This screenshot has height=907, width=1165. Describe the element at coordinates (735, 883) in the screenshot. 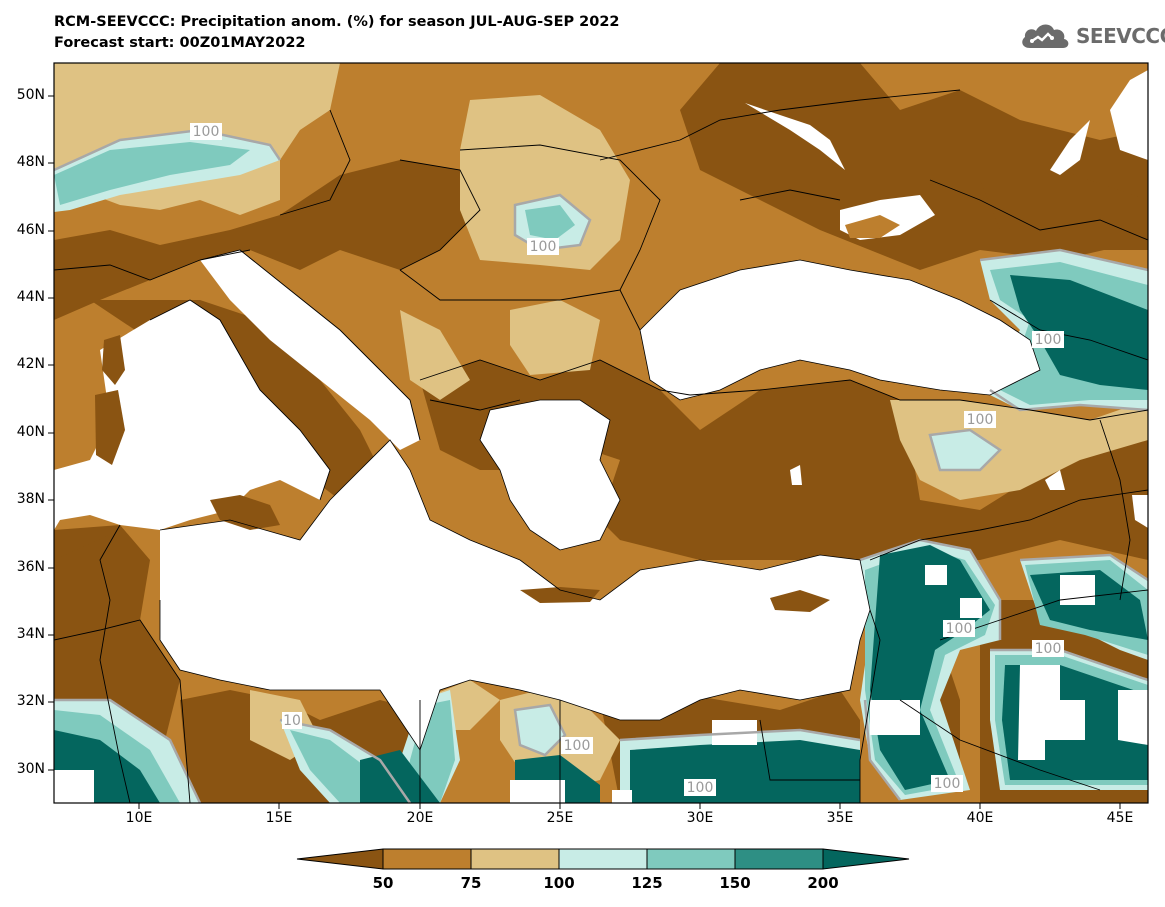

I see `colorbar-label: 150` at that location.